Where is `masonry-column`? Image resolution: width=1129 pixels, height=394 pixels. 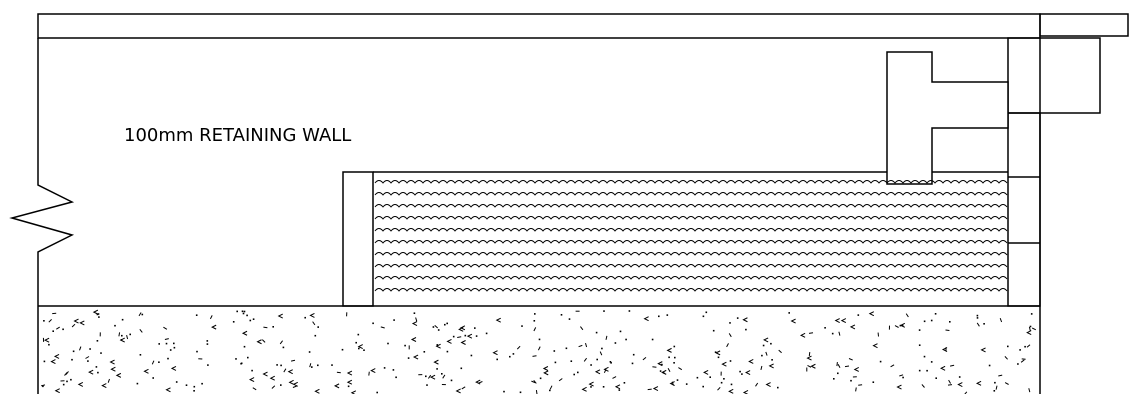 masonry-column is located at coordinates (1024, 209).